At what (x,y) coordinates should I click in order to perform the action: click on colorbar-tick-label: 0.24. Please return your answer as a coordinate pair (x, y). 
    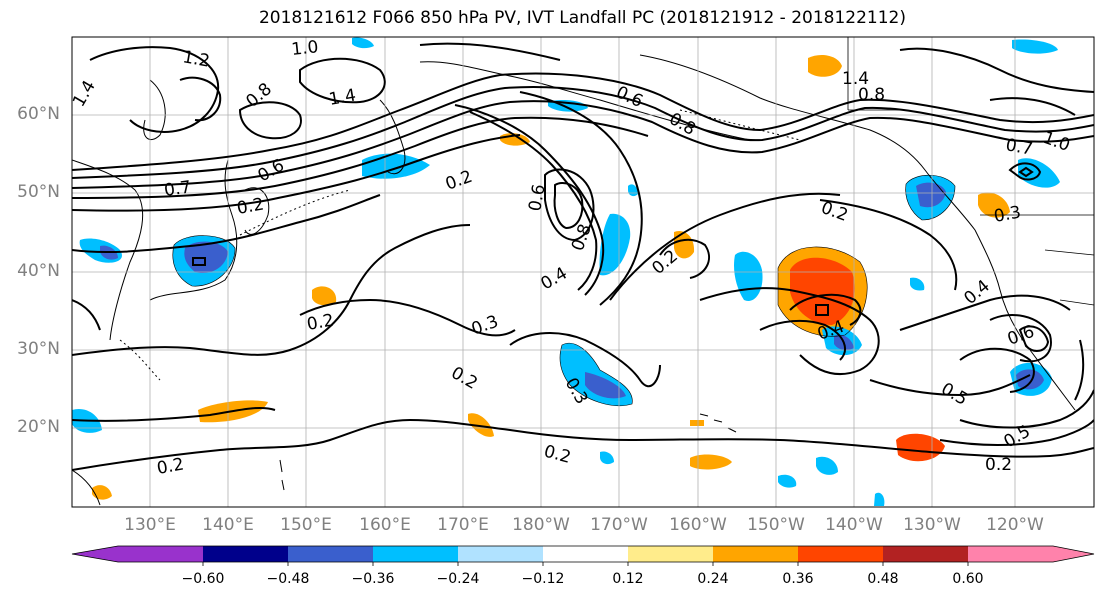
    Looking at the image, I should click on (713, 579).